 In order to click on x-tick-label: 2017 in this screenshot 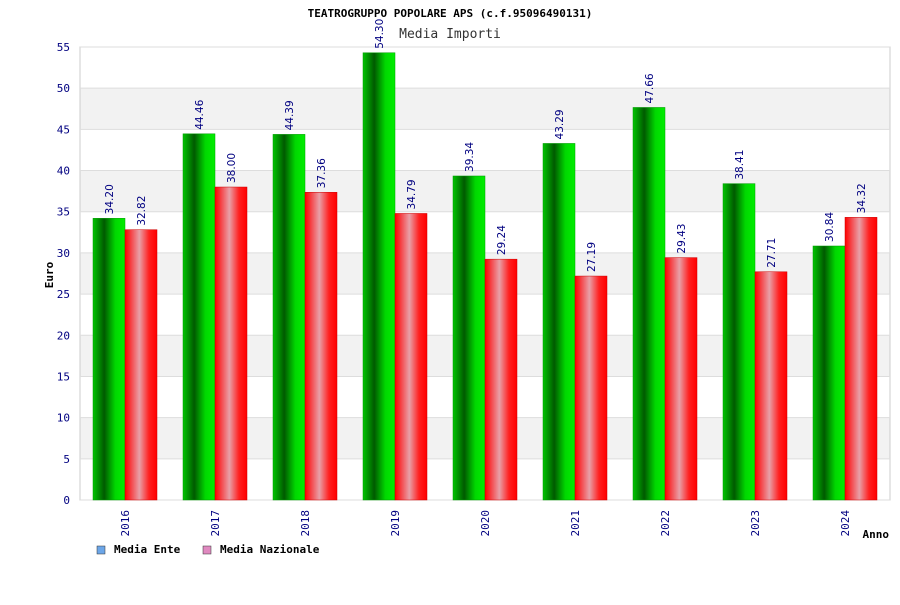, I will do `click(215, 523)`.